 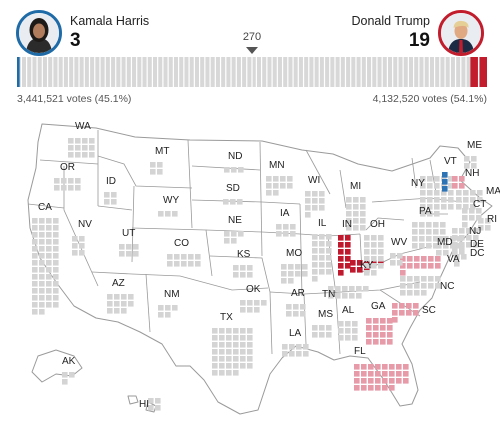 What do you see at coordinates (294, 274) in the screenshot?
I see `state-tiles-mo` at bounding box center [294, 274].